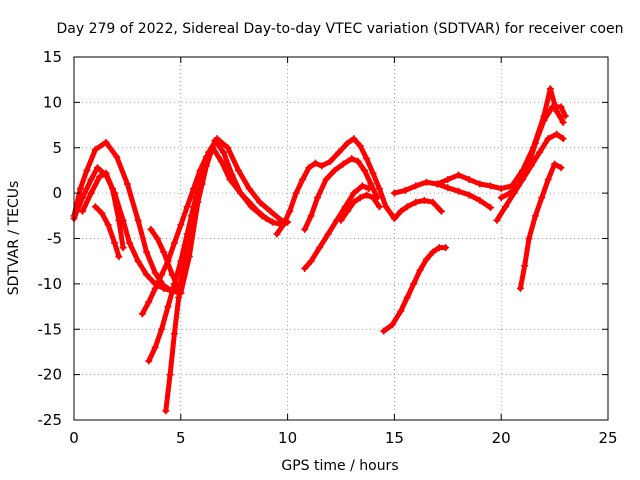 The height and width of the screenshot is (480, 640). I want to click on y-tick-label: -5, so click(54, 239).